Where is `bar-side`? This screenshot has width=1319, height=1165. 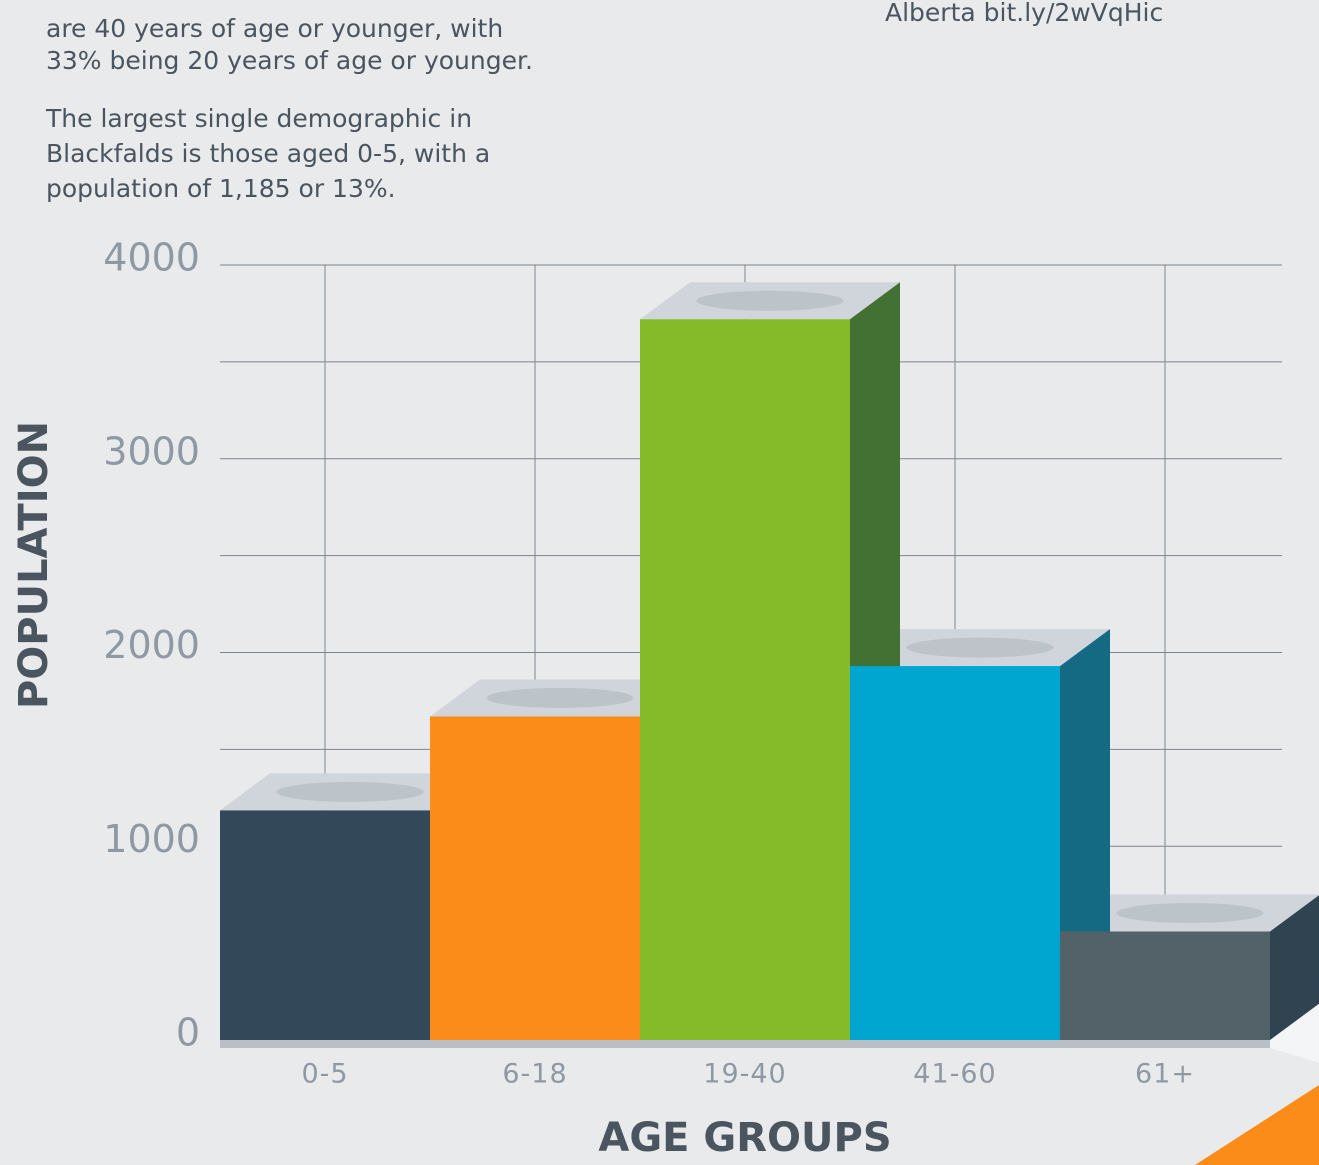
bar-side is located at coordinates (1294, 967).